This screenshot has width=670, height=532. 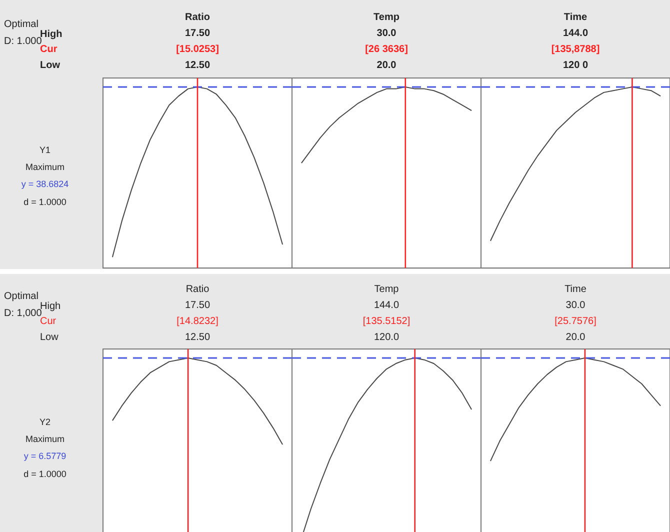 What do you see at coordinates (45, 184) in the screenshot?
I see `text: y = 38.6824` at bounding box center [45, 184].